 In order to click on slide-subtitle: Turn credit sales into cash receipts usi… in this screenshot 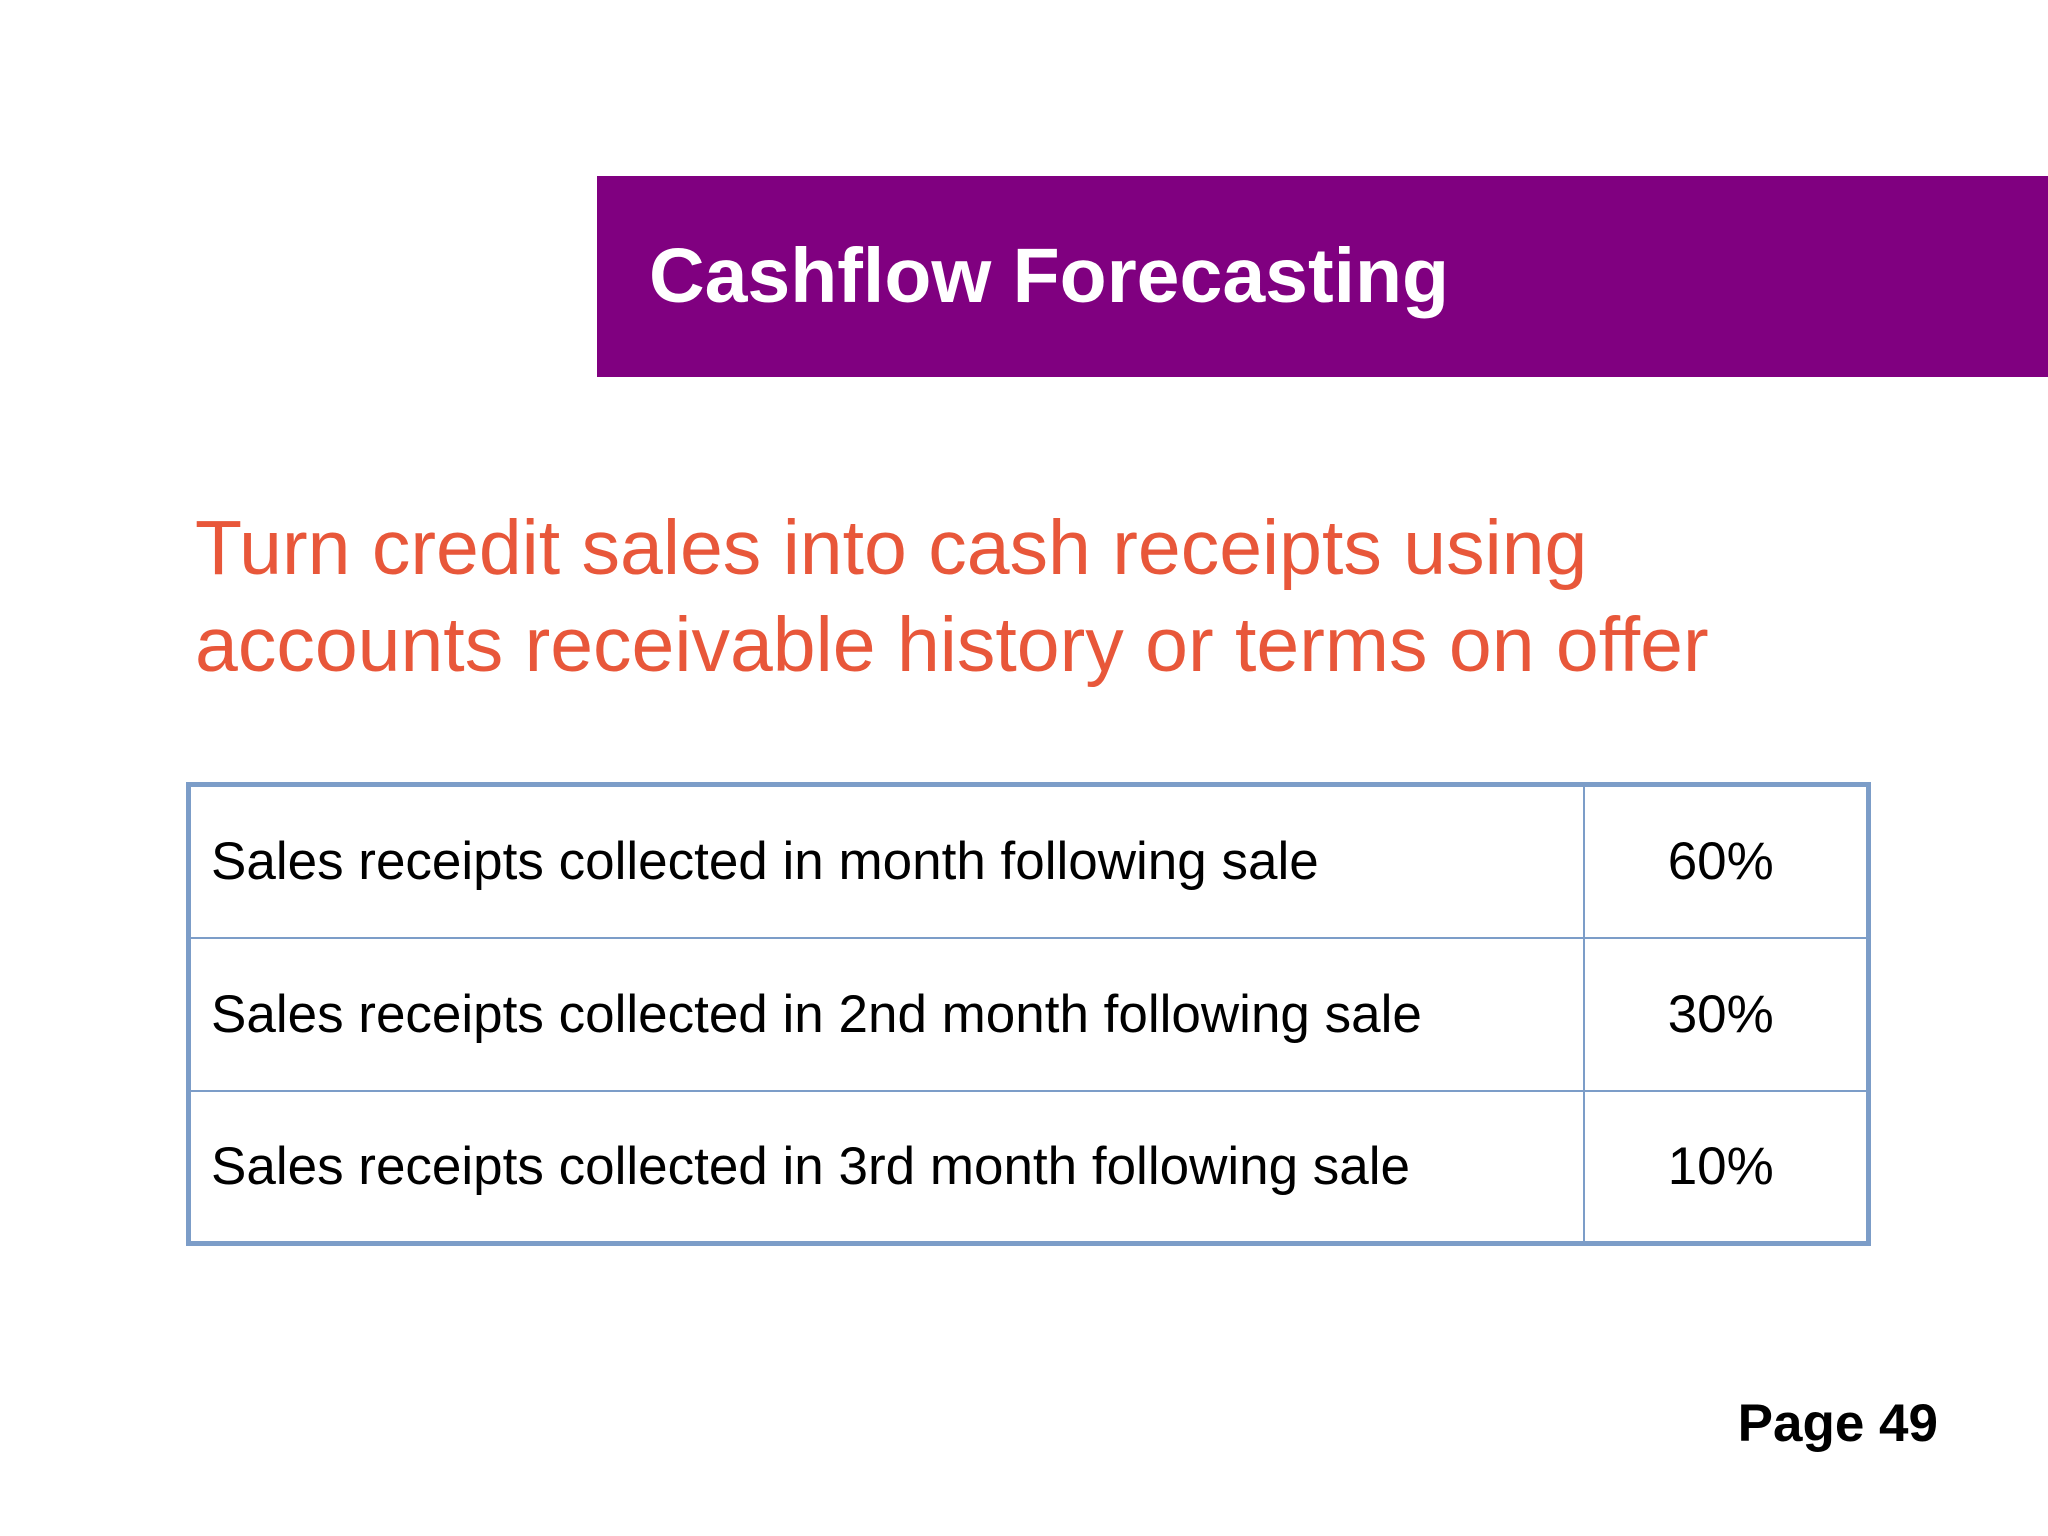, I will do `click(1045, 597)`.